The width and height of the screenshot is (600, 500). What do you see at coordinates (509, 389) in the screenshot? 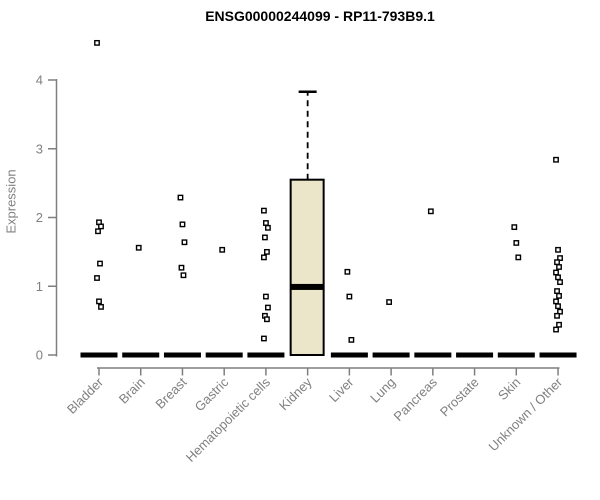
I see `x-tick-label: Skin` at bounding box center [509, 389].